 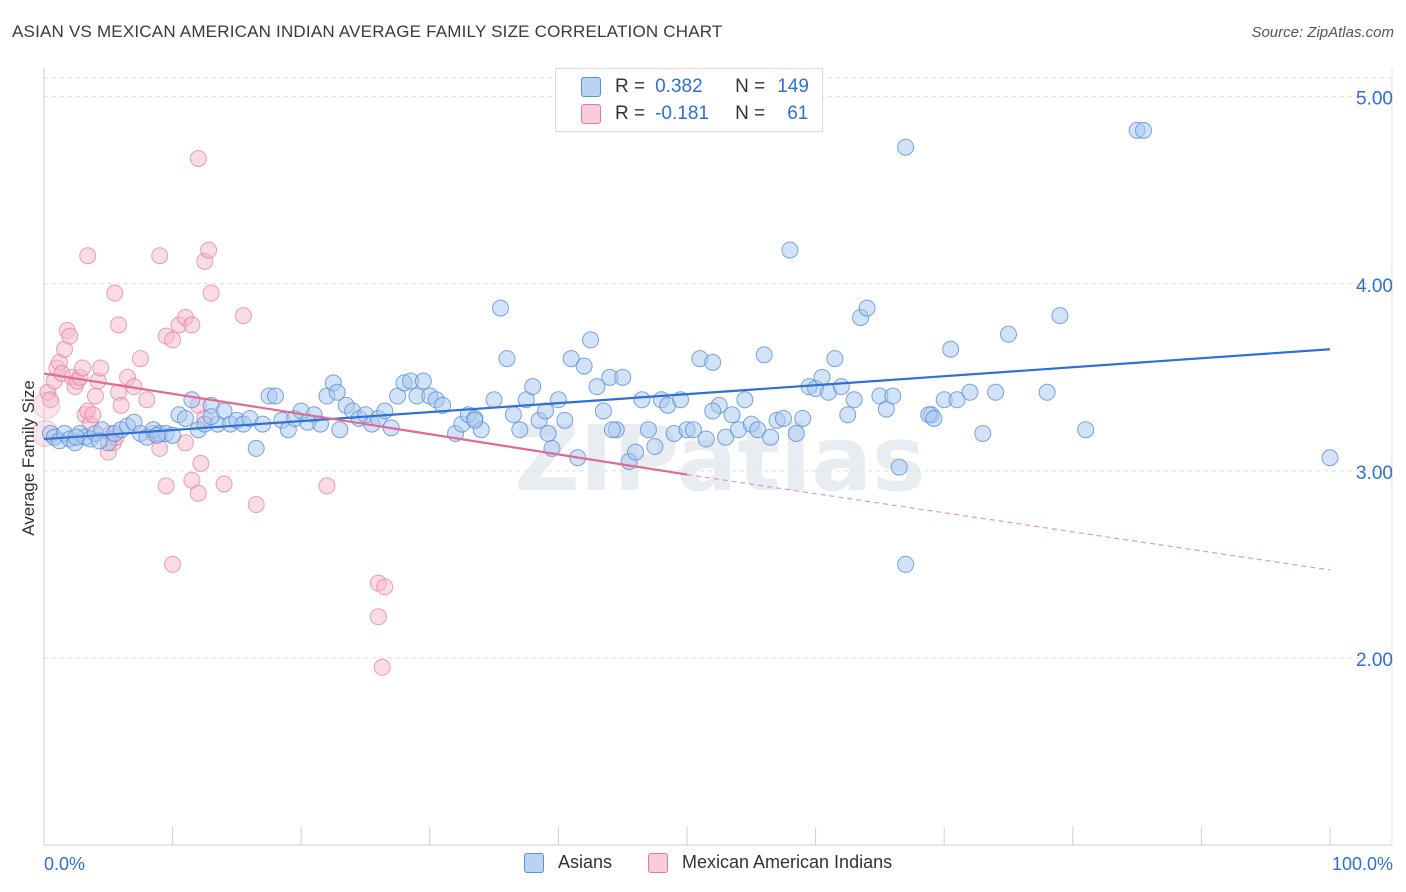 I want to click on bottom-legend-label: Mexican American Indians, so click(x=787, y=862).